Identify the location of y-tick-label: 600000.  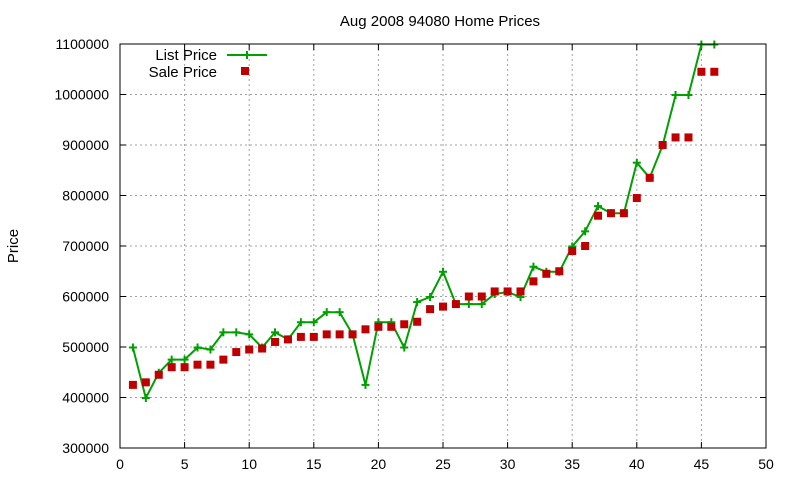
(85, 297).